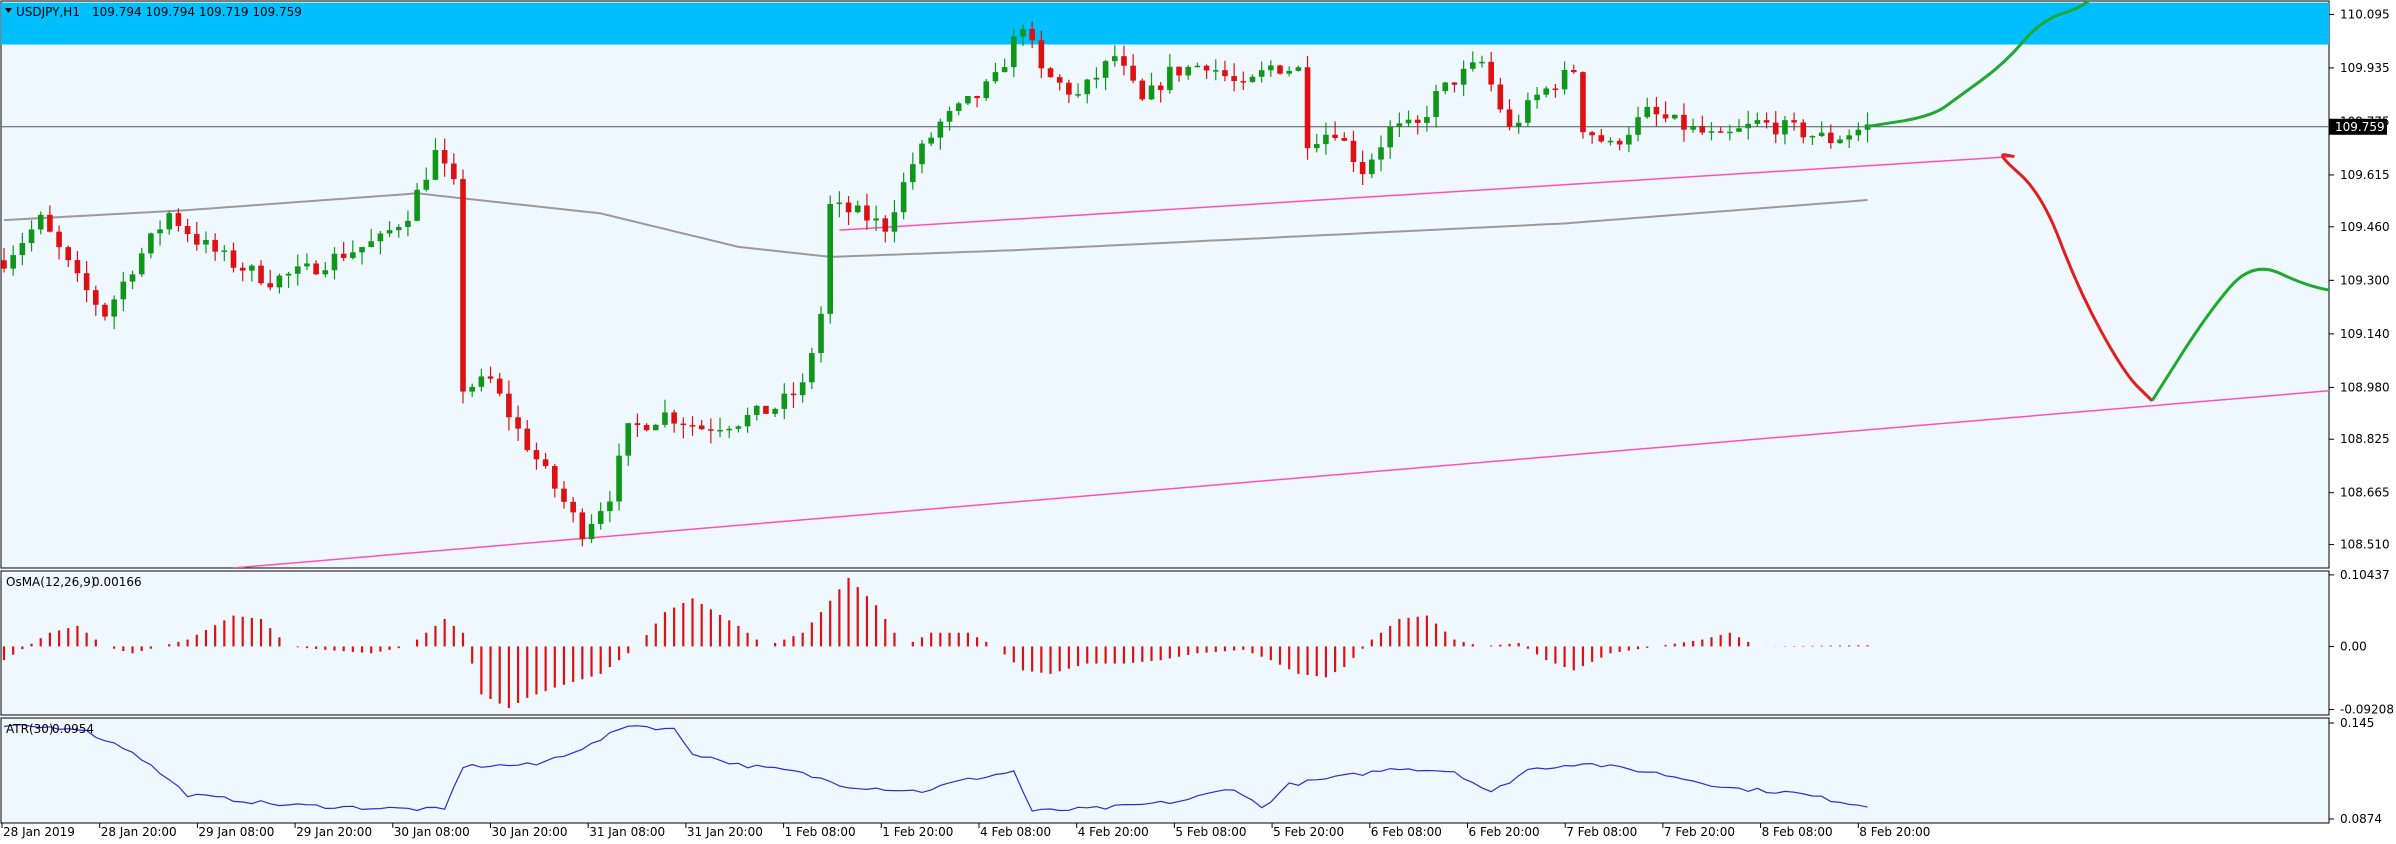  What do you see at coordinates (2365, 575) in the screenshot?
I see `osma-tick-label: 0.10437` at bounding box center [2365, 575].